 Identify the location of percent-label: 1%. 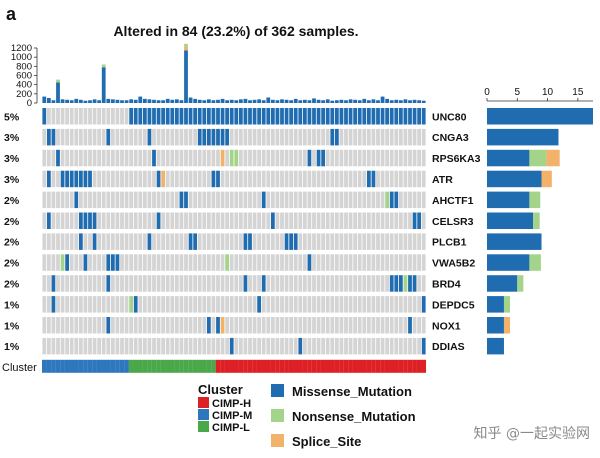
(12, 326).